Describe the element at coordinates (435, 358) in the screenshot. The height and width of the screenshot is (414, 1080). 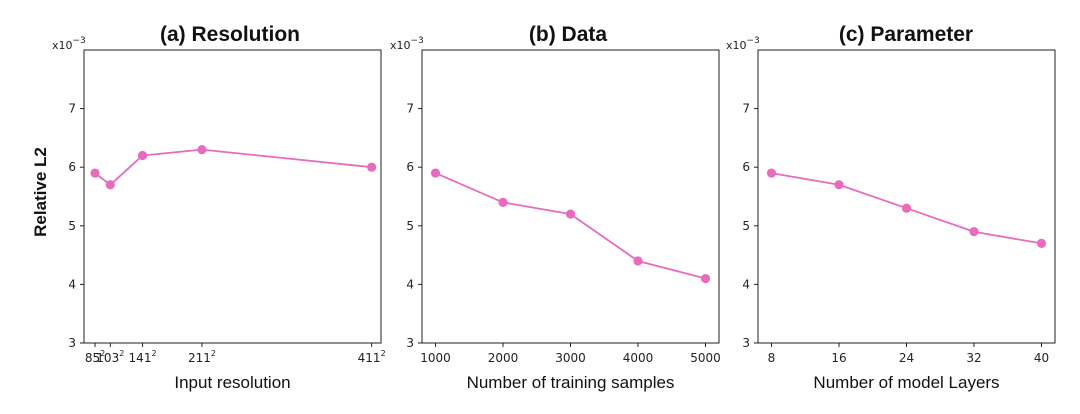
I see `x-tick-label: 1000` at that location.